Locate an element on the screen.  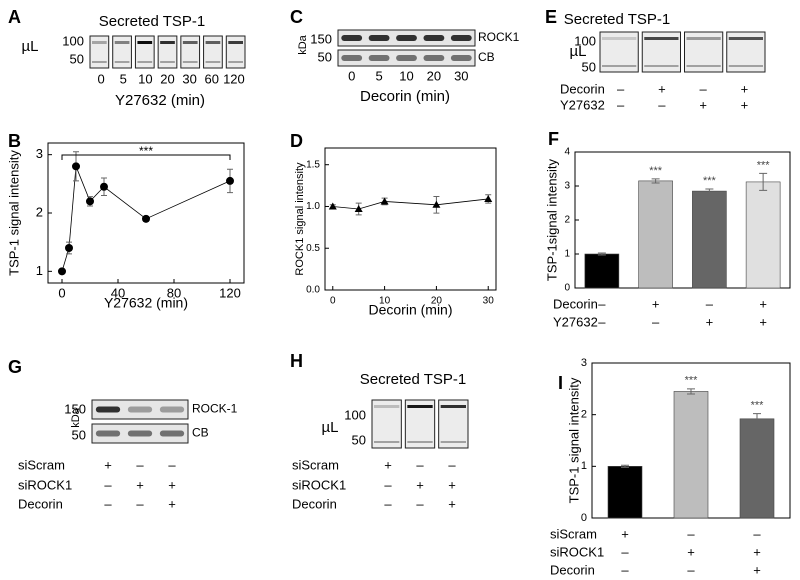
y-tick-label: 1.5 is located at coordinates (313, 164).